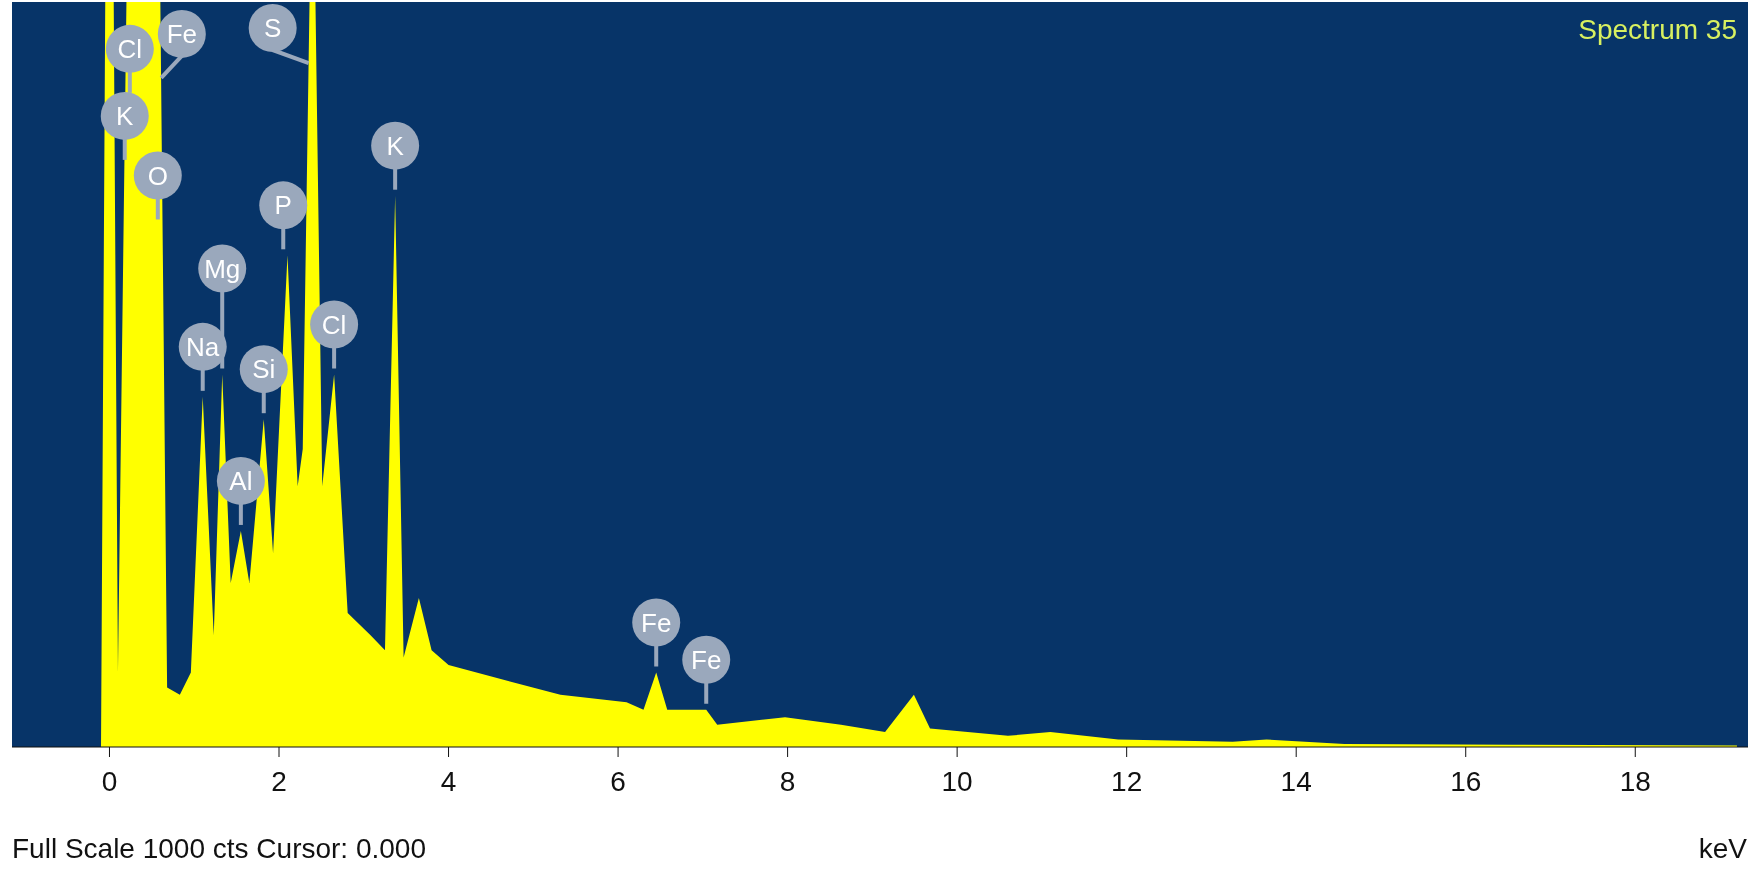  I want to click on element-label: Al, so click(240, 490).